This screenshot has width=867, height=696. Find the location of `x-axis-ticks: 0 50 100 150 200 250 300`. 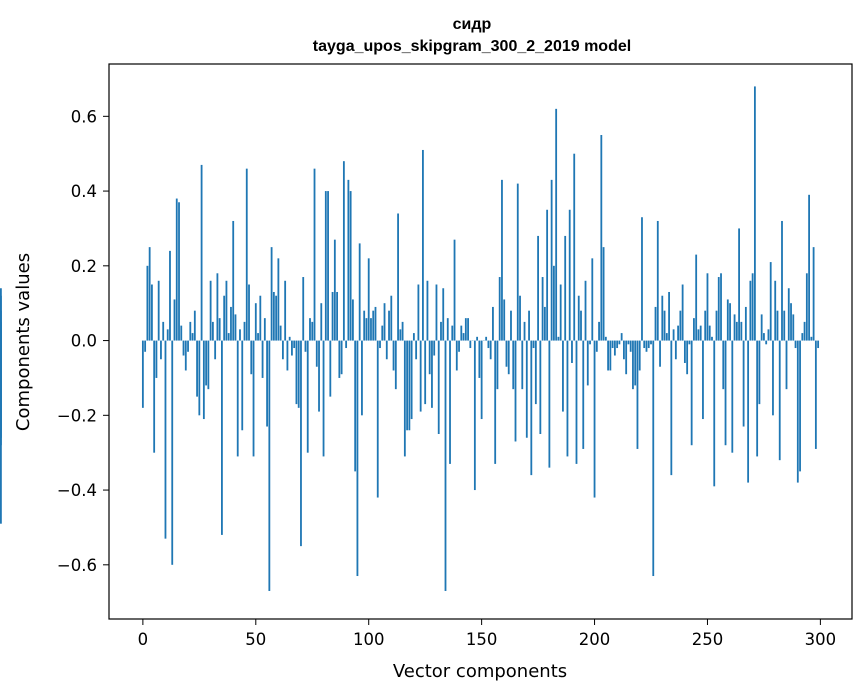

x-axis-ticks: 0 50 100 150 200 250 300 is located at coordinates (487, 634).